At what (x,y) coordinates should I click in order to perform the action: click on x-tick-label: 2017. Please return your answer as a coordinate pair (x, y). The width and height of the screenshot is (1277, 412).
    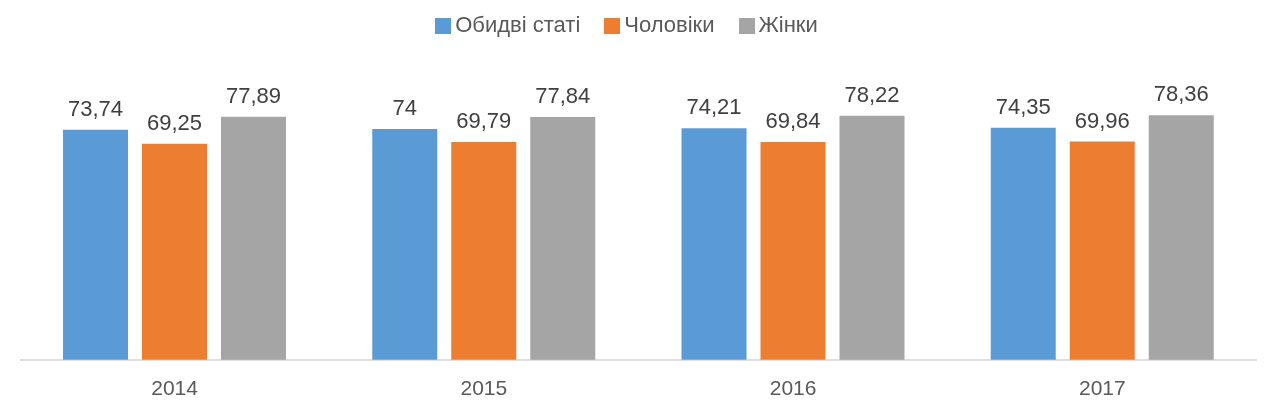
    Looking at the image, I should click on (1102, 387).